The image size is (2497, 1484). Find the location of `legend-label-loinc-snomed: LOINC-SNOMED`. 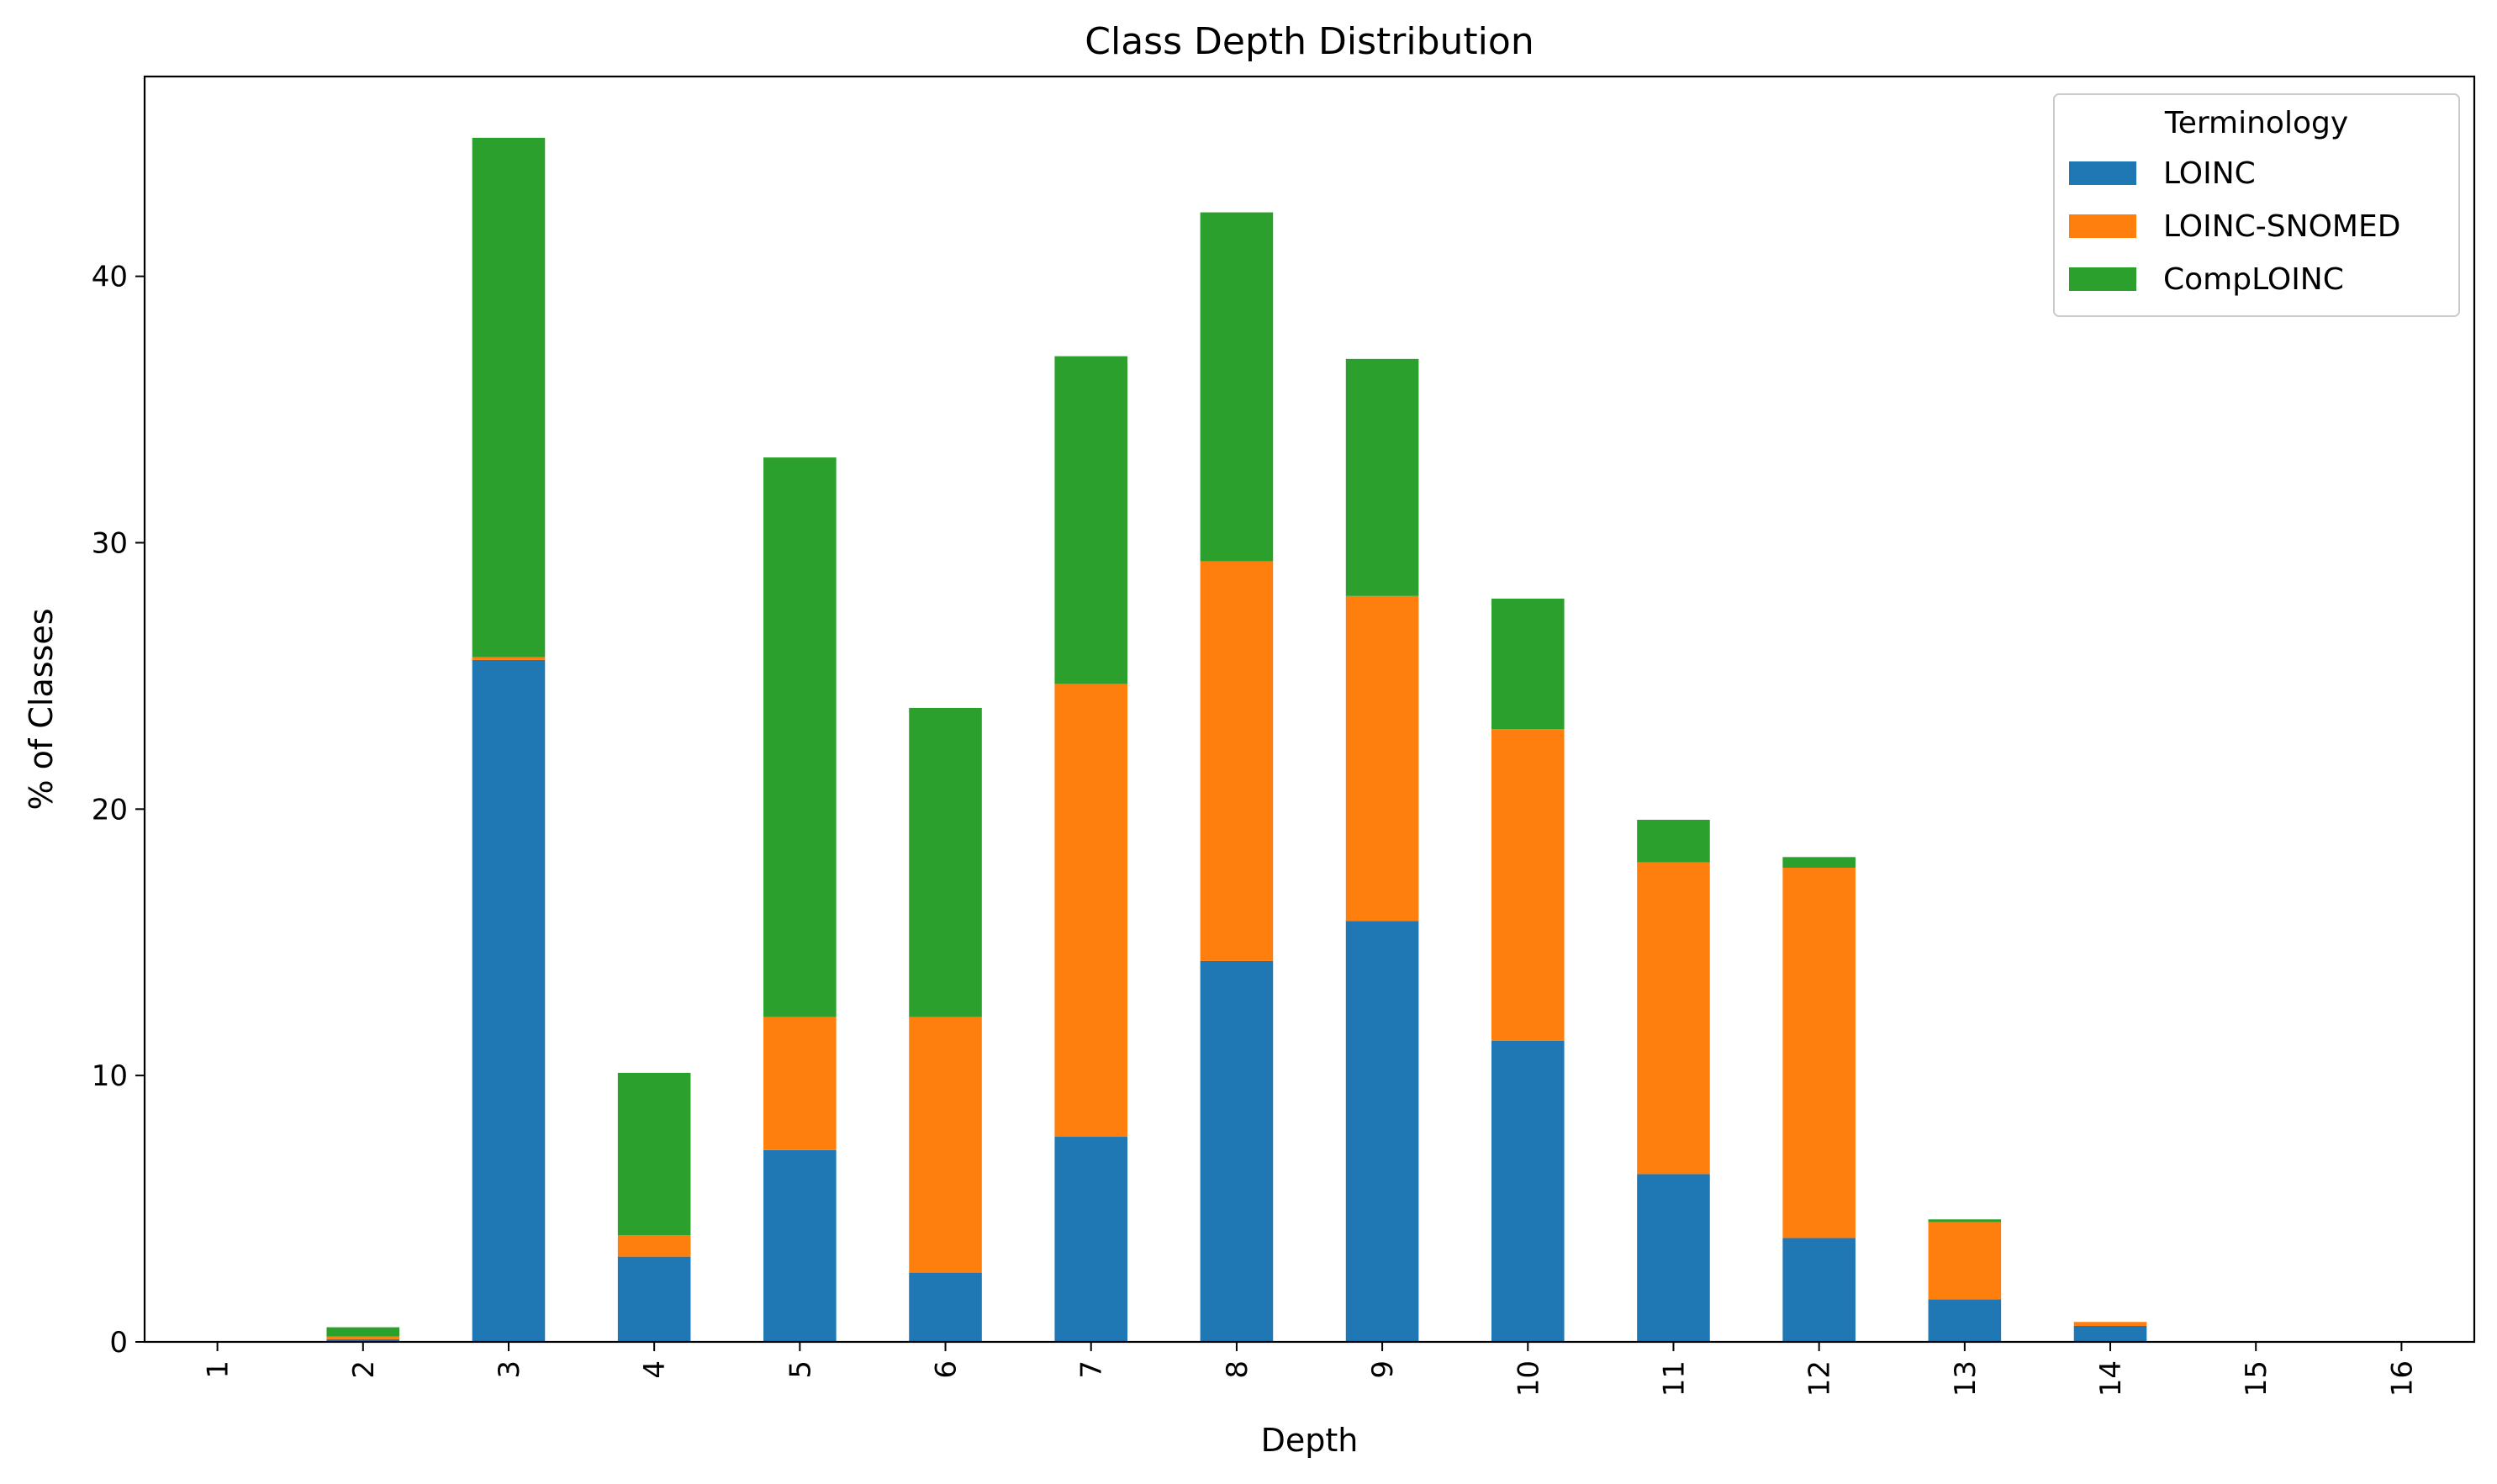

legend-label-loinc-snomed: LOINC-SNOMED is located at coordinates (2281, 226).